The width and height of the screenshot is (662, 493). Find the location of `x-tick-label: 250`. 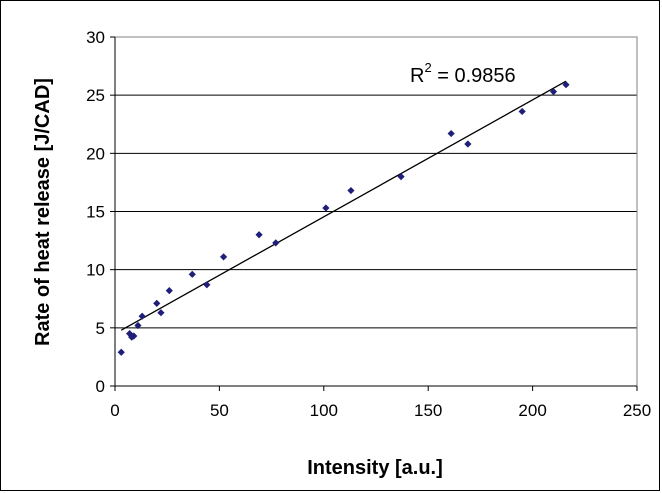

x-tick-label: 250 is located at coordinates (637, 410).